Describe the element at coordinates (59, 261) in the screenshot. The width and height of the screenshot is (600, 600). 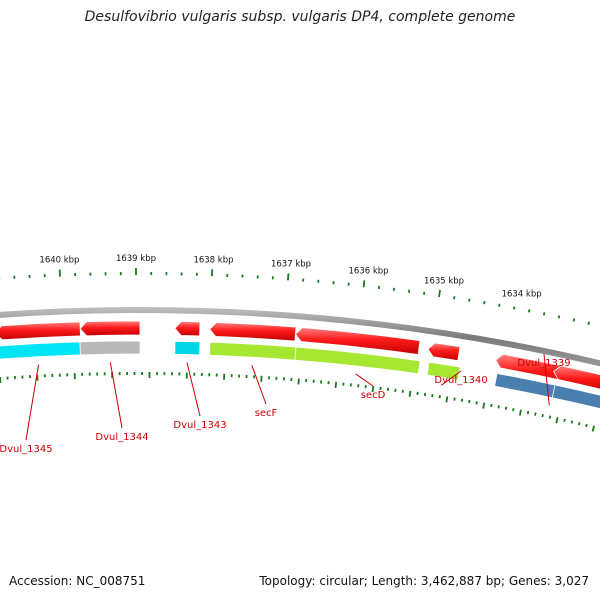
I see `kbp-label: 1640 kbp` at that location.